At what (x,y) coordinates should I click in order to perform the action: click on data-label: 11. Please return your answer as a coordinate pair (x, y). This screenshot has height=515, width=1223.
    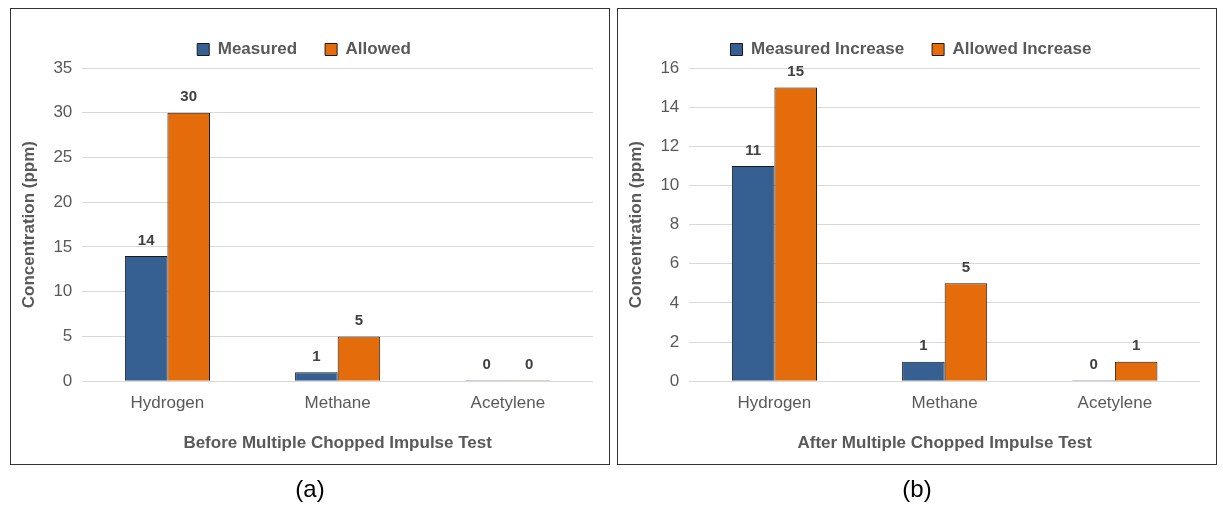
    Looking at the image, I should click on (753, 149).